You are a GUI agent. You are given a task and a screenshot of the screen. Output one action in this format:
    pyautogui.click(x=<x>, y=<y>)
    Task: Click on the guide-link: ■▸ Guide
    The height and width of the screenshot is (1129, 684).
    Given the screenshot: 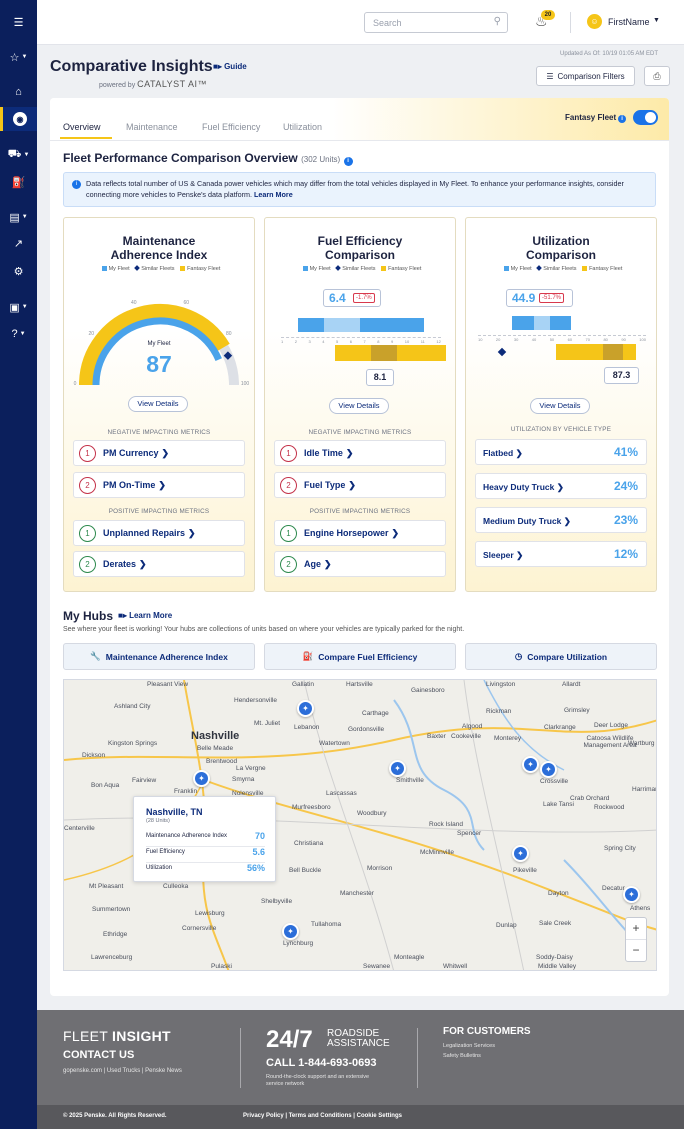 What is the action you would take?
    pyautogui.click(x=230, y=66)
    